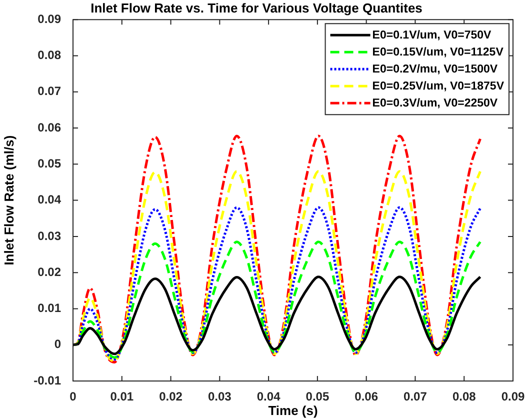 The height and width of the screenshot is (419, 529). I want to click on x-tick-label: 0.02, so click(171, 397).